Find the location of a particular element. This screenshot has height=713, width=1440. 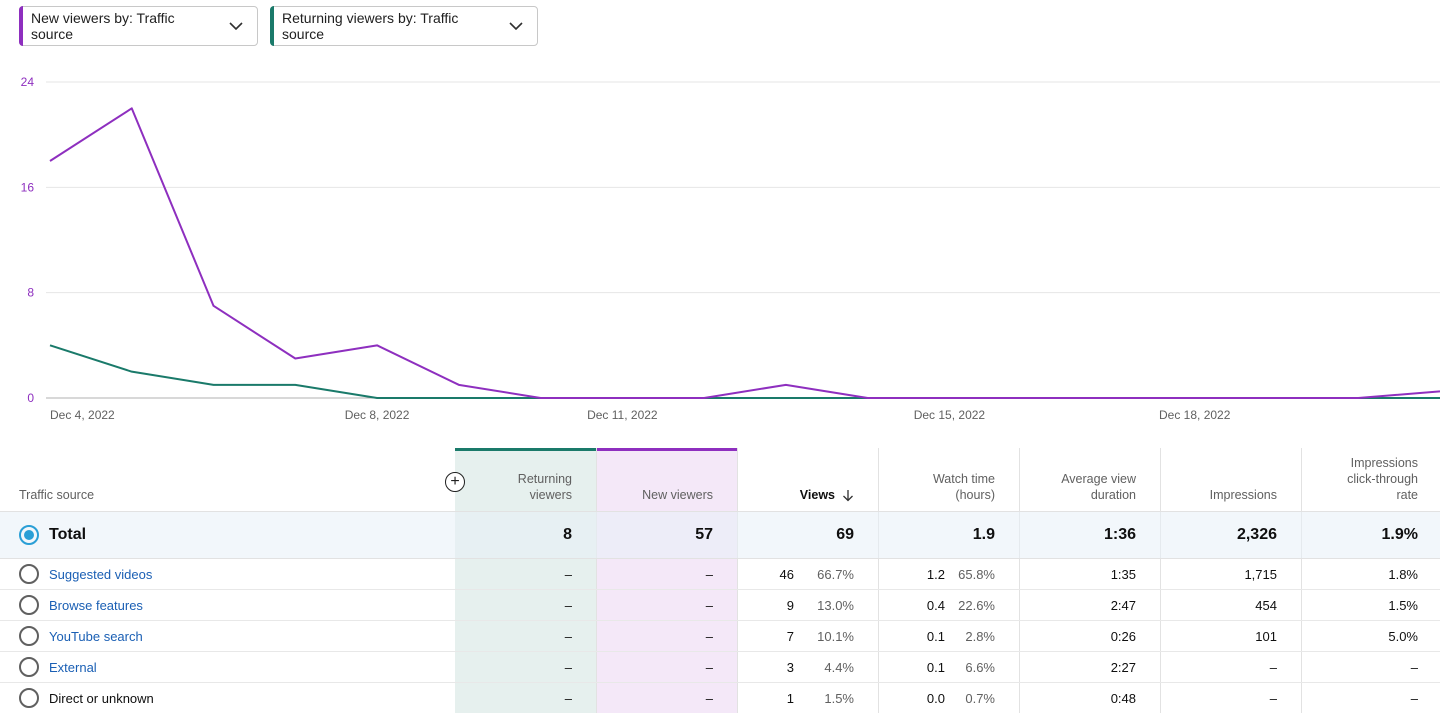

x-tick-label: Dec 15, 2022 is located at coordinates (950, 415).